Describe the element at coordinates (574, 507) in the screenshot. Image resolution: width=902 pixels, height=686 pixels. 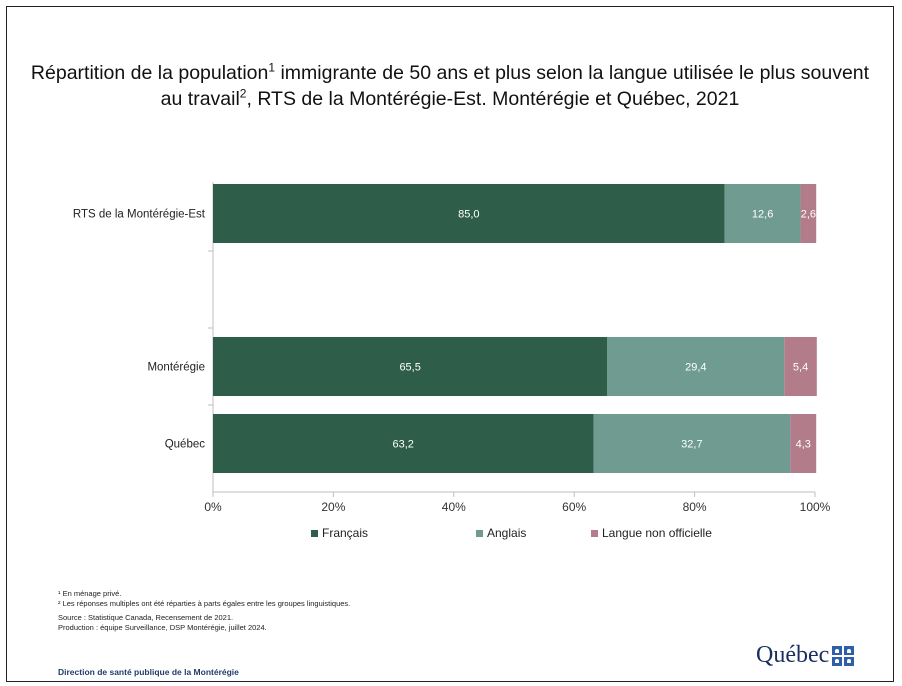
I see `x-tick-label: 60%` at that location.